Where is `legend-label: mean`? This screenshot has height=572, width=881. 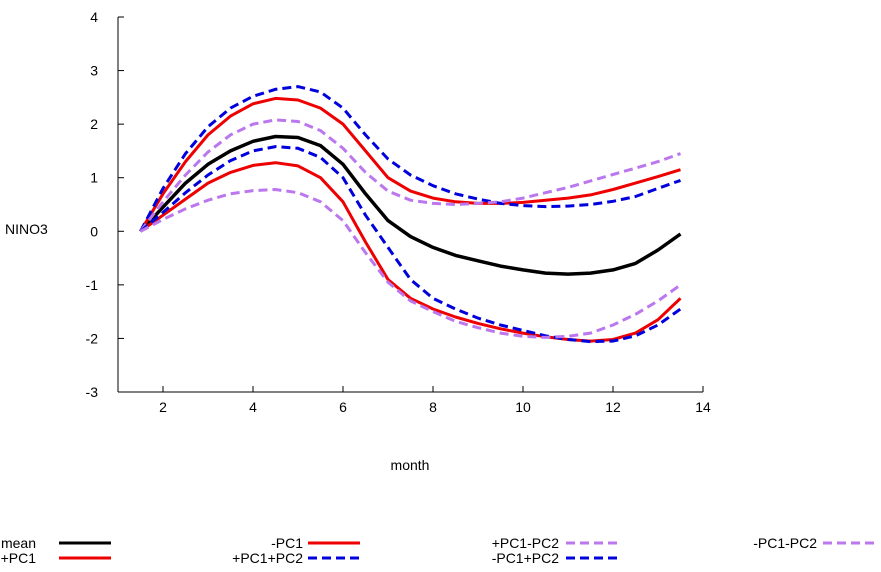
legend-label: mean is located at coordinates (18, 543).